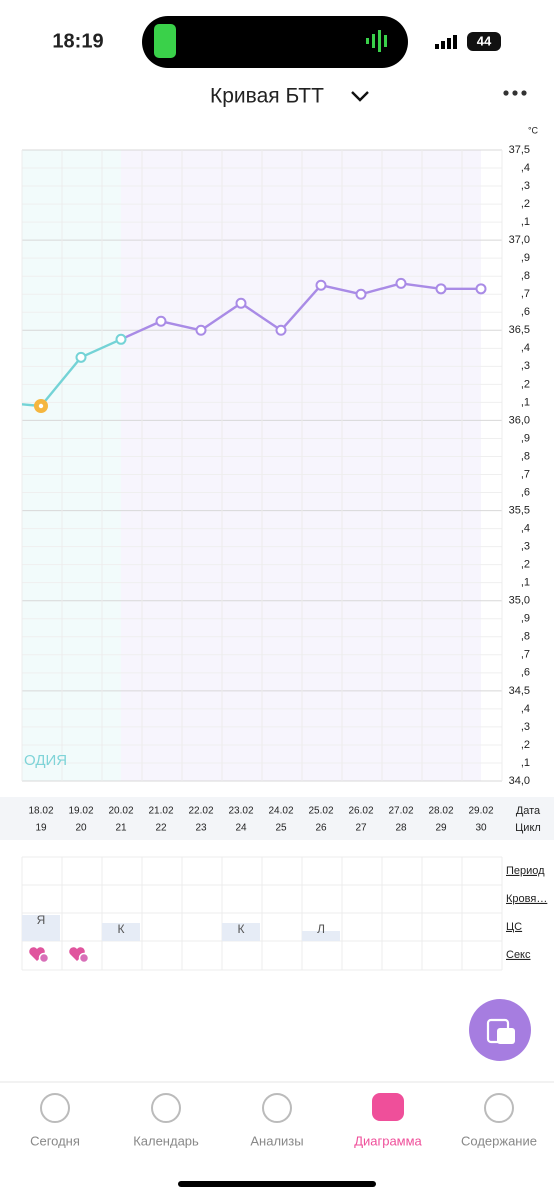 This screenshot has width=554, height=1200. What do you see at coordinates (519, 691) in the screenshot?
I see `y-tick-label: 34,5` at bounding box center [519, 691].